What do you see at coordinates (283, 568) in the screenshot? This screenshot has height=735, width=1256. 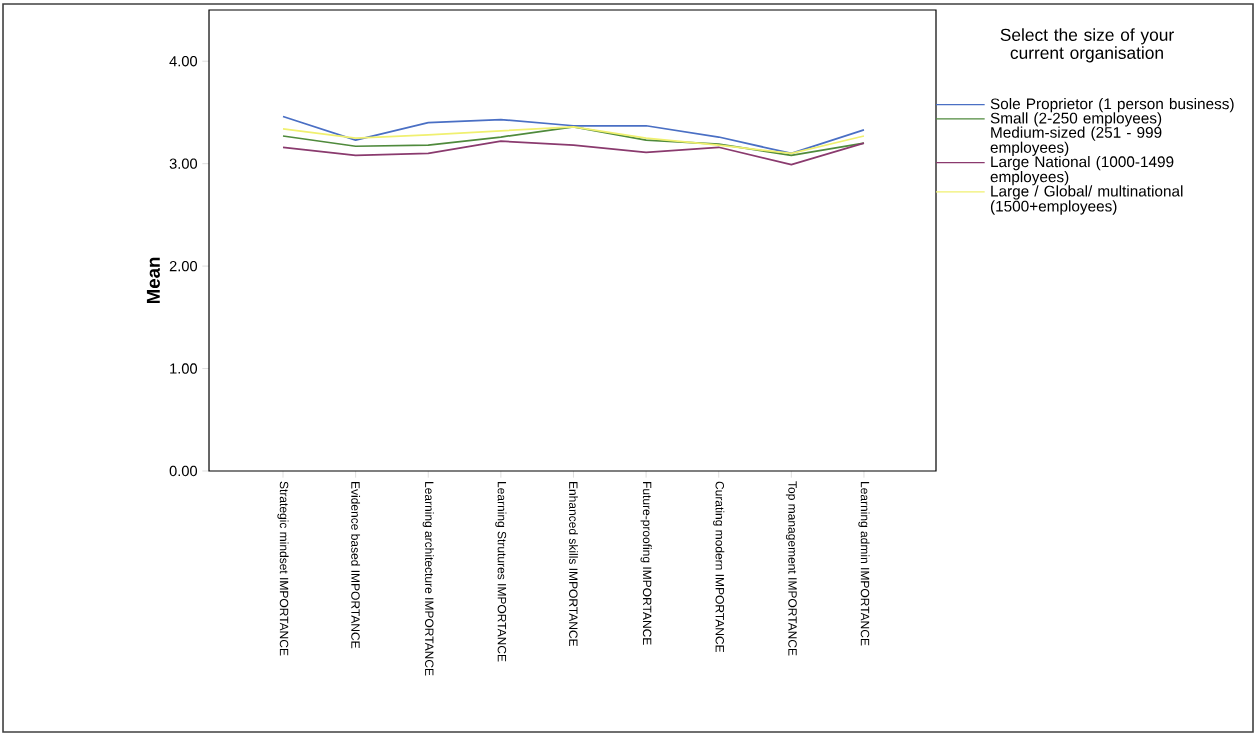 I see `x-tick-label: Strategic mindset IMPORTANCE` at bounding box center [283, 568].